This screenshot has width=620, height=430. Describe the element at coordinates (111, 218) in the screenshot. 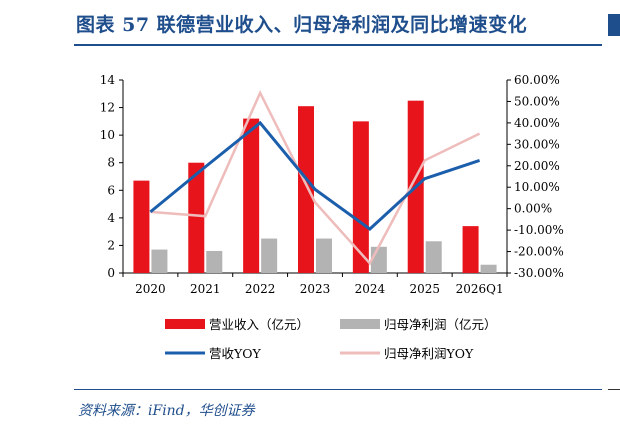

I see `left-tick-label: 4` at that location.